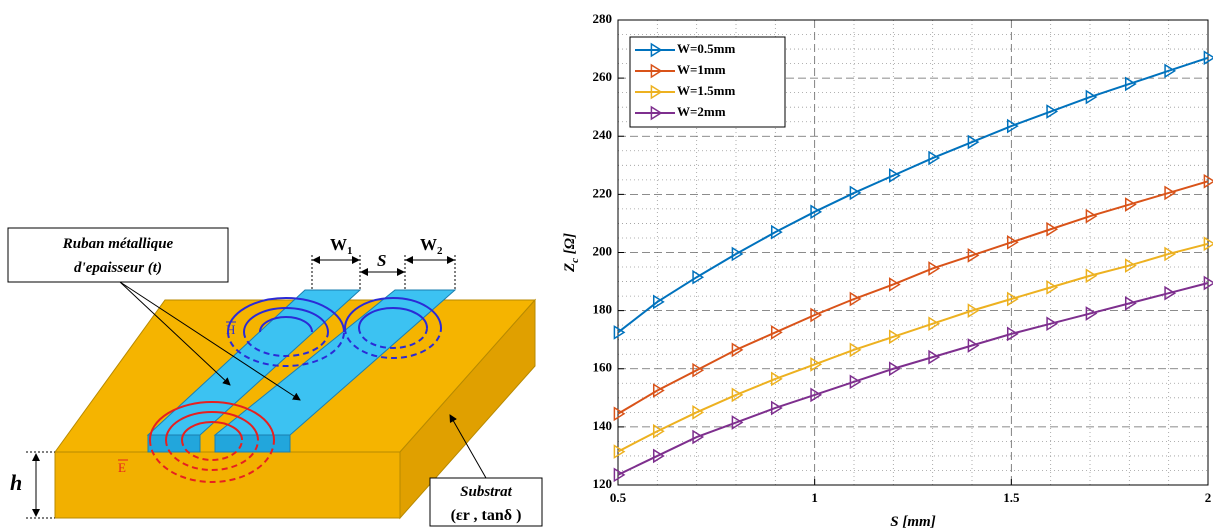 This screenshot has width=1213, height=531. I want to click on substrate-label-box, so click(486, 502).